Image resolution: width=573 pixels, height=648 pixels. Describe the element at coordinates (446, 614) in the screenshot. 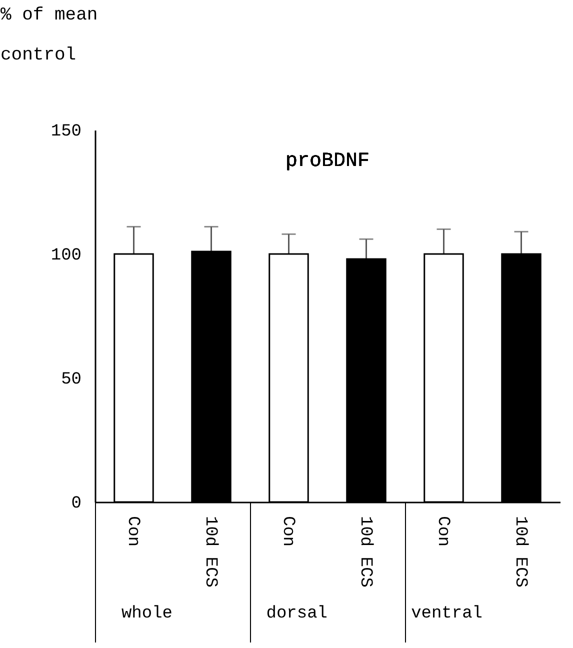

I see `x-tick-label: ventral` at that location.